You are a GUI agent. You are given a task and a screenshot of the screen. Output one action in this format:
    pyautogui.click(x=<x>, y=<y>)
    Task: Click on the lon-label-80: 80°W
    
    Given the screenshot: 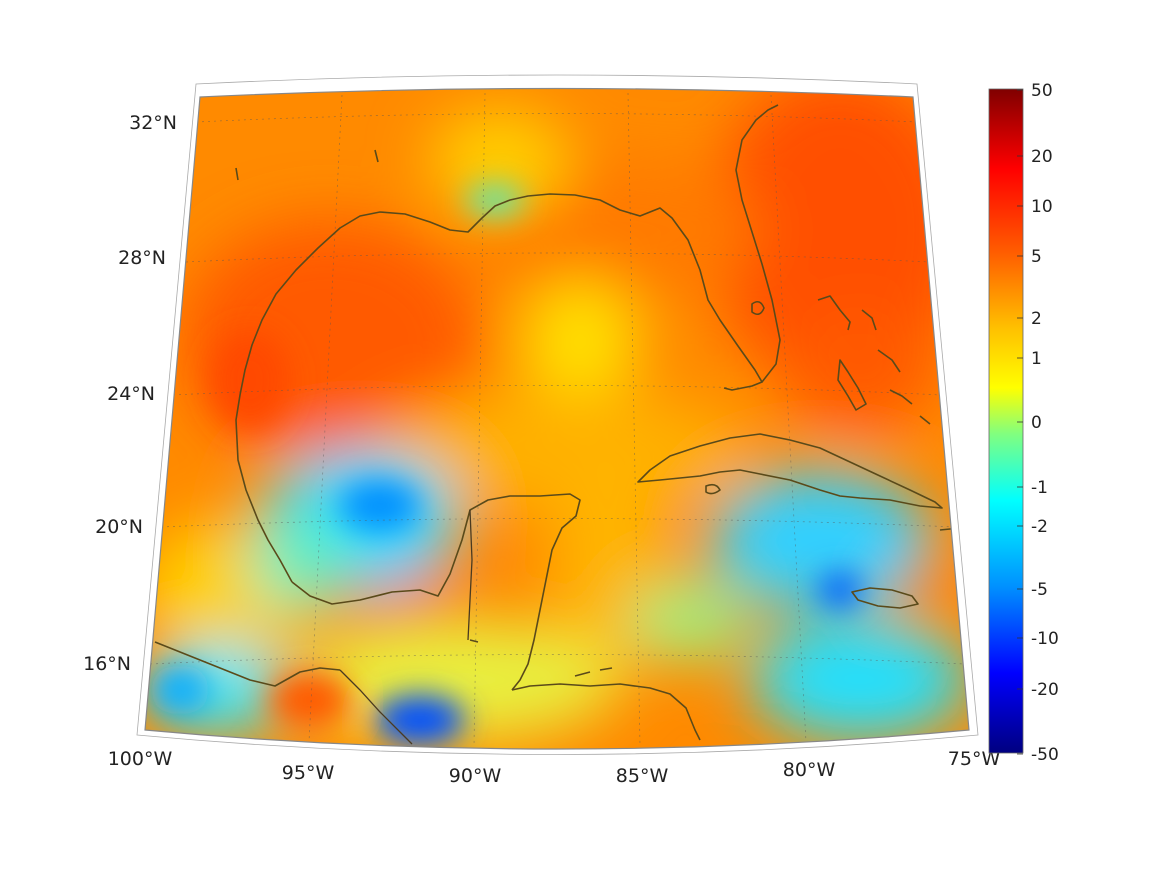 What is the action you would take?
    pyautogui.click(x=809, y=770)
    